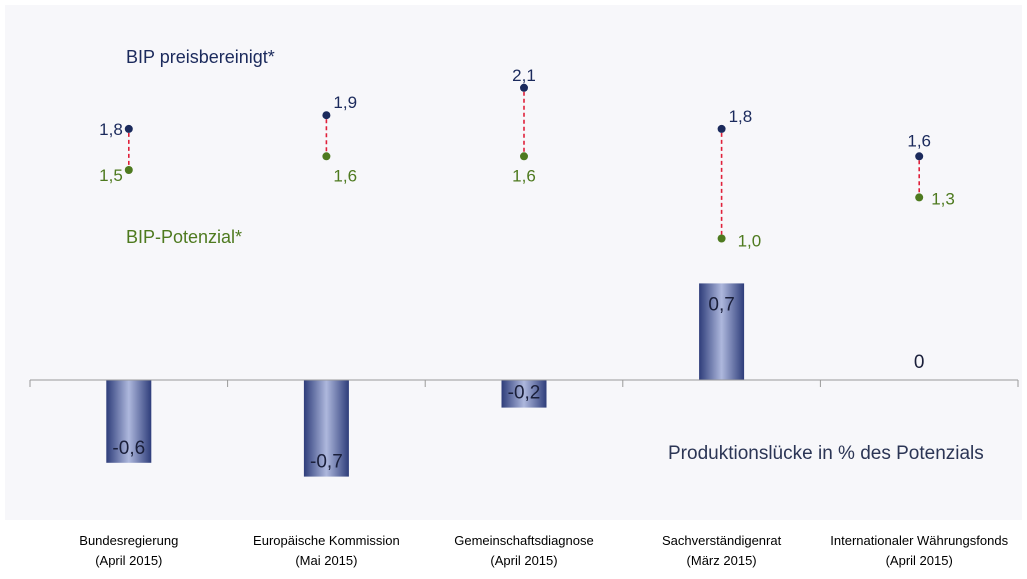  Describe the element at coordinates (128, 540) in the screenshot. I see `category-label: Bundesregierung` at that location.